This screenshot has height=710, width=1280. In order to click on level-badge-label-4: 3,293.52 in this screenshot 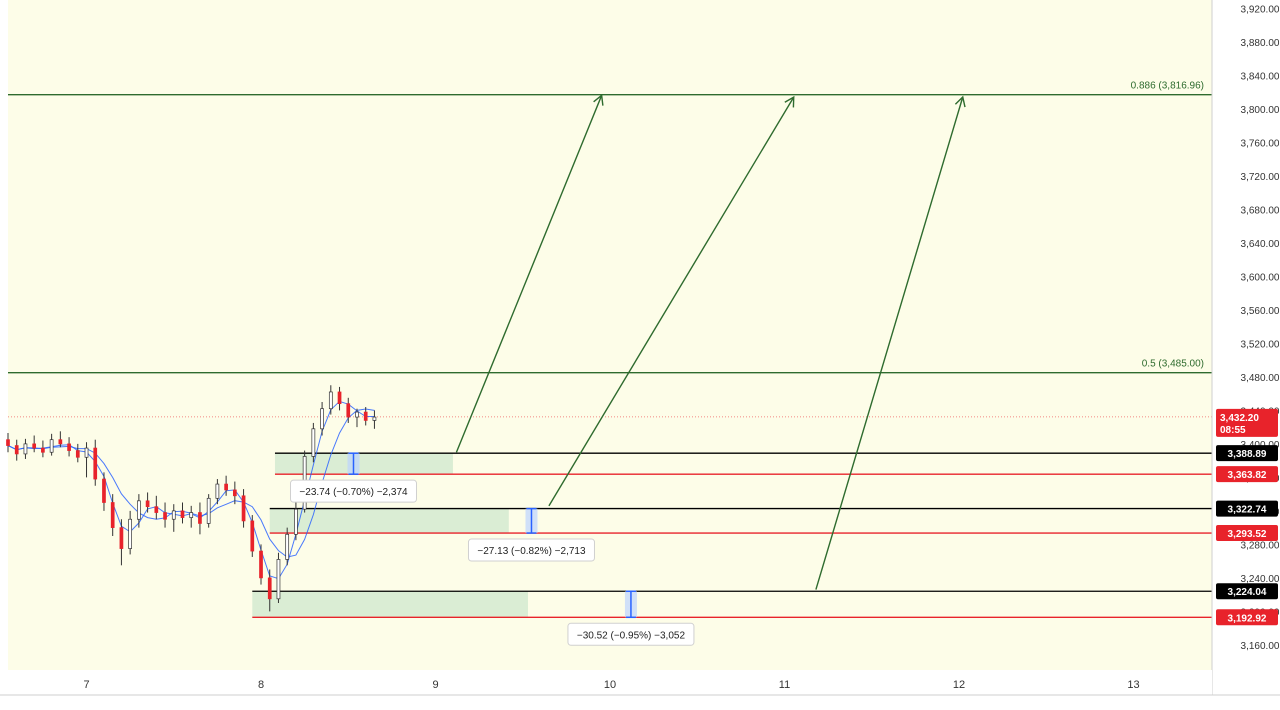, I will do `click(1247, 534)`.